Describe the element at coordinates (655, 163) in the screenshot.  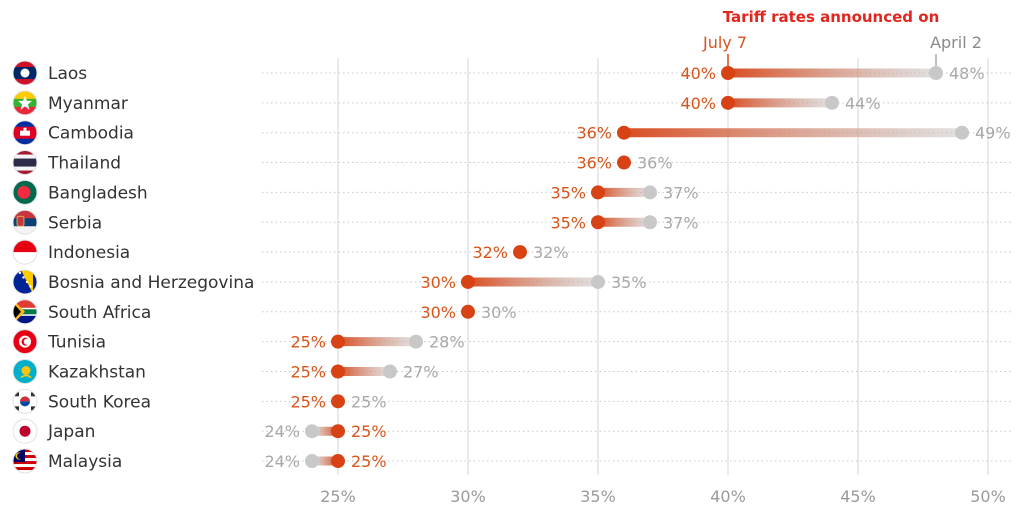
I see `april2-value-label: 36%` at that location.